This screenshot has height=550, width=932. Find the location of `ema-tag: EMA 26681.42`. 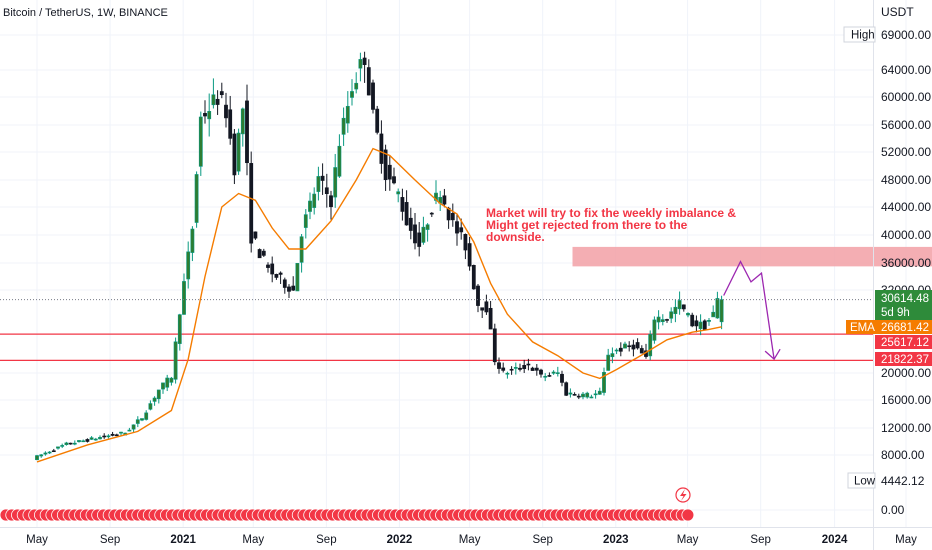

ema-tag: EMA 26681.42 is located at coordinates (889, 327).